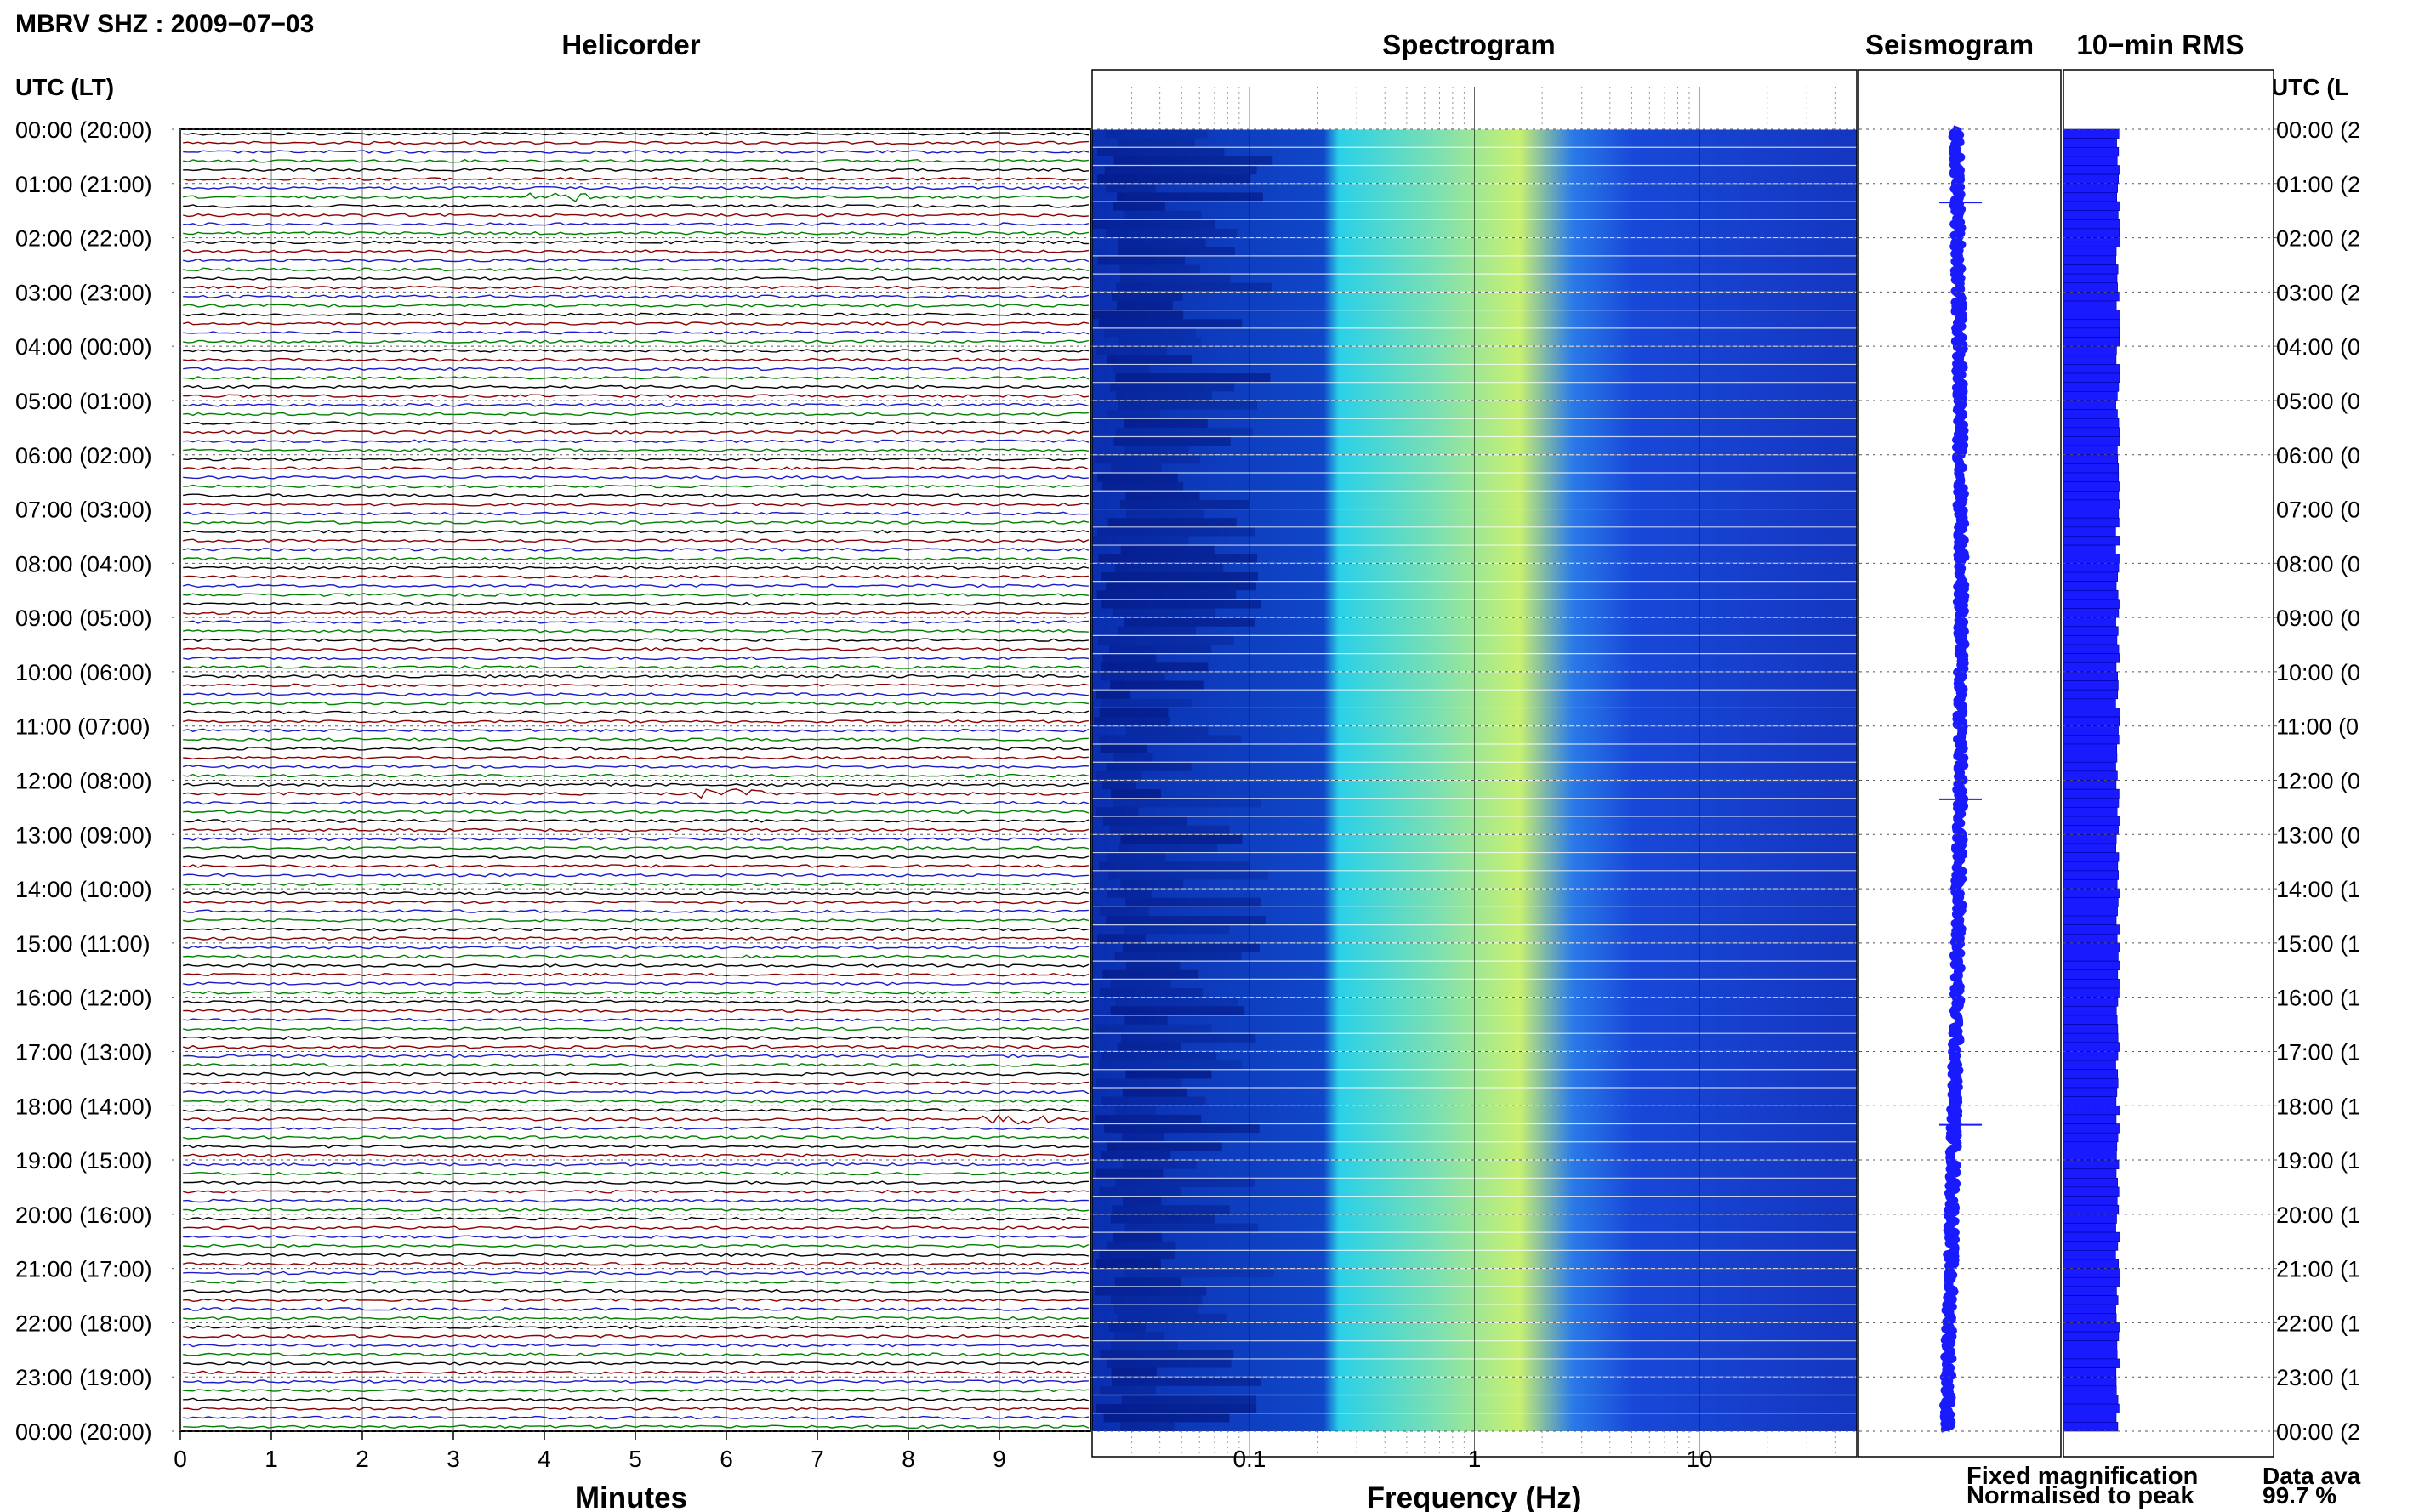 This screenshot has height=1512, width=2419. Describe the element at coordinates (631, 1496) in the screenshot. I see `minutes-axis-label: Minutes` at that location.